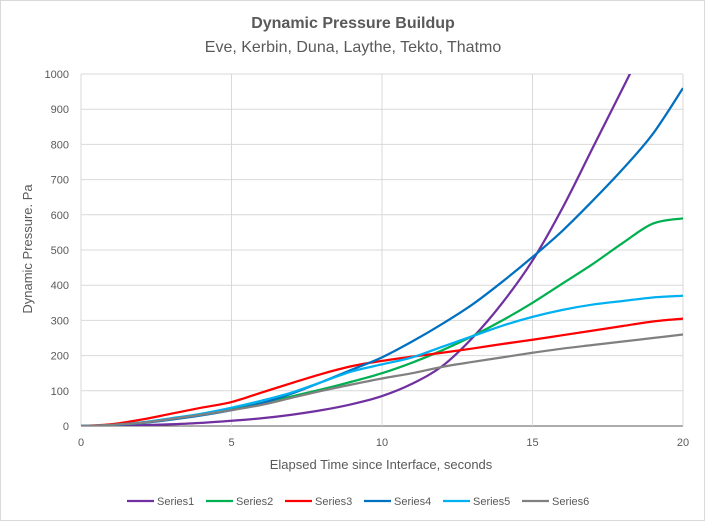 This screenshot has height=522, width=705. What do you see at coordinates (175, 502) in the screenshot?
I see `legend-label: Series1` at bounding box center [175, 502].